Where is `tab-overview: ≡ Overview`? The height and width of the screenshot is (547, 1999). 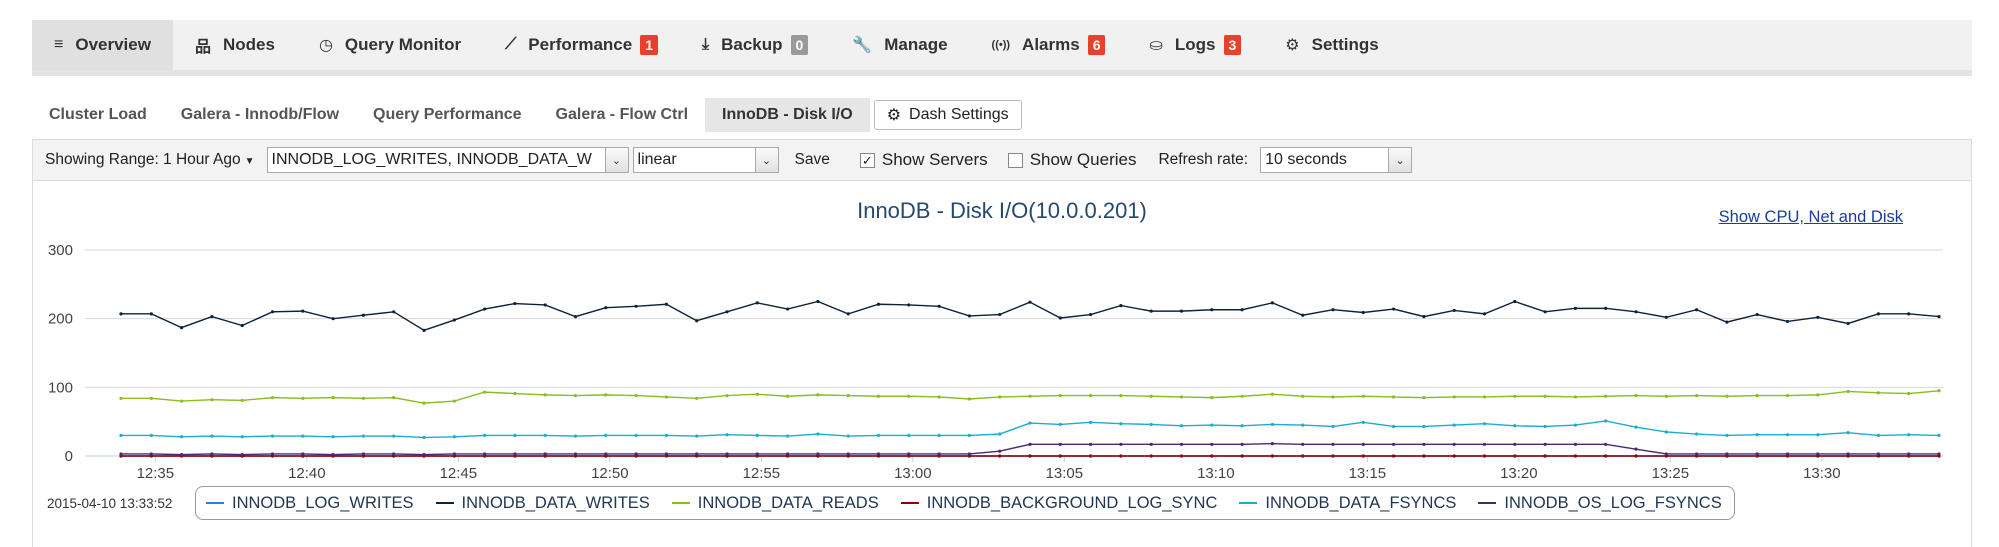 tab-overview: ≡ Overview is located at coordinates (102, 45).